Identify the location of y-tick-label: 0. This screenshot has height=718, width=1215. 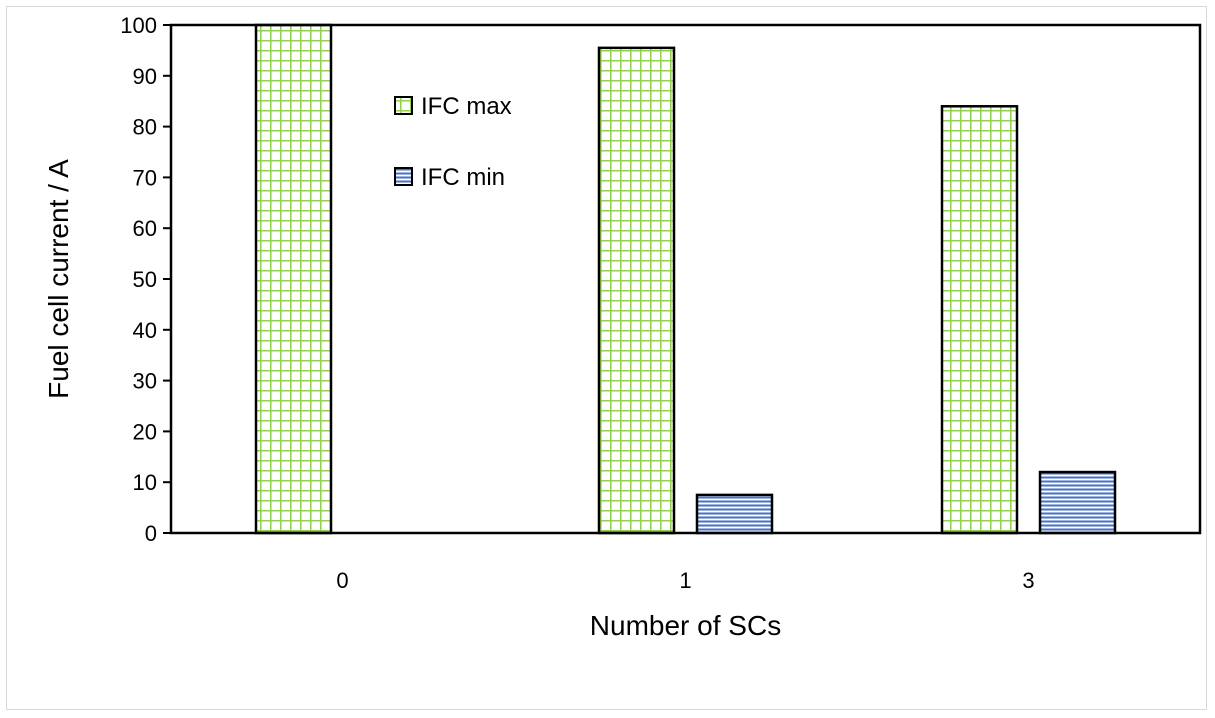
(151, 533).